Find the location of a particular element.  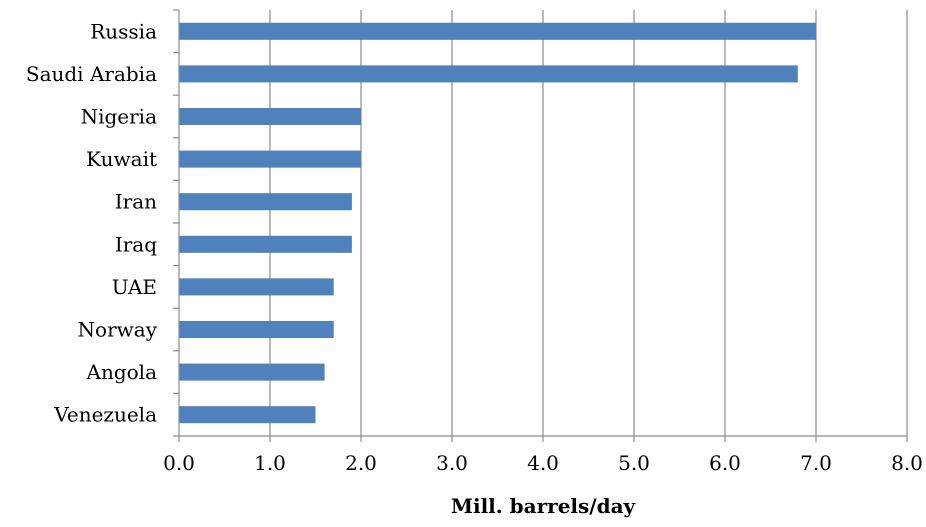

x-tick-label: 8.0 is located at coordinates (907, 463).